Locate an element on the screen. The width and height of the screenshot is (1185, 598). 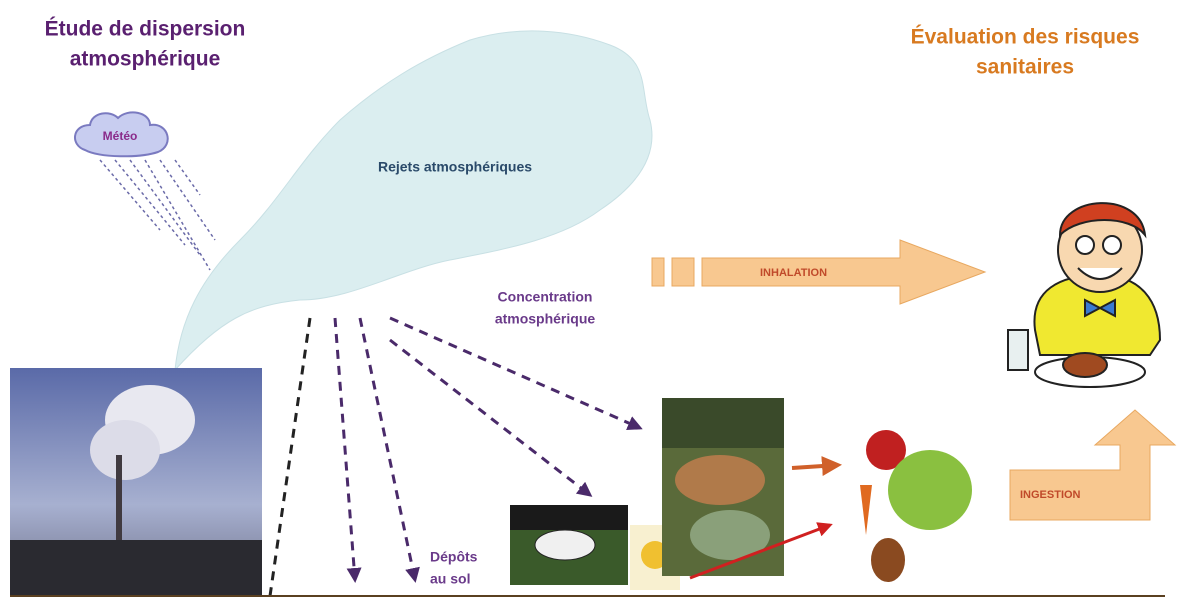
inhalation-arrow is located at coordinates (819, 272).